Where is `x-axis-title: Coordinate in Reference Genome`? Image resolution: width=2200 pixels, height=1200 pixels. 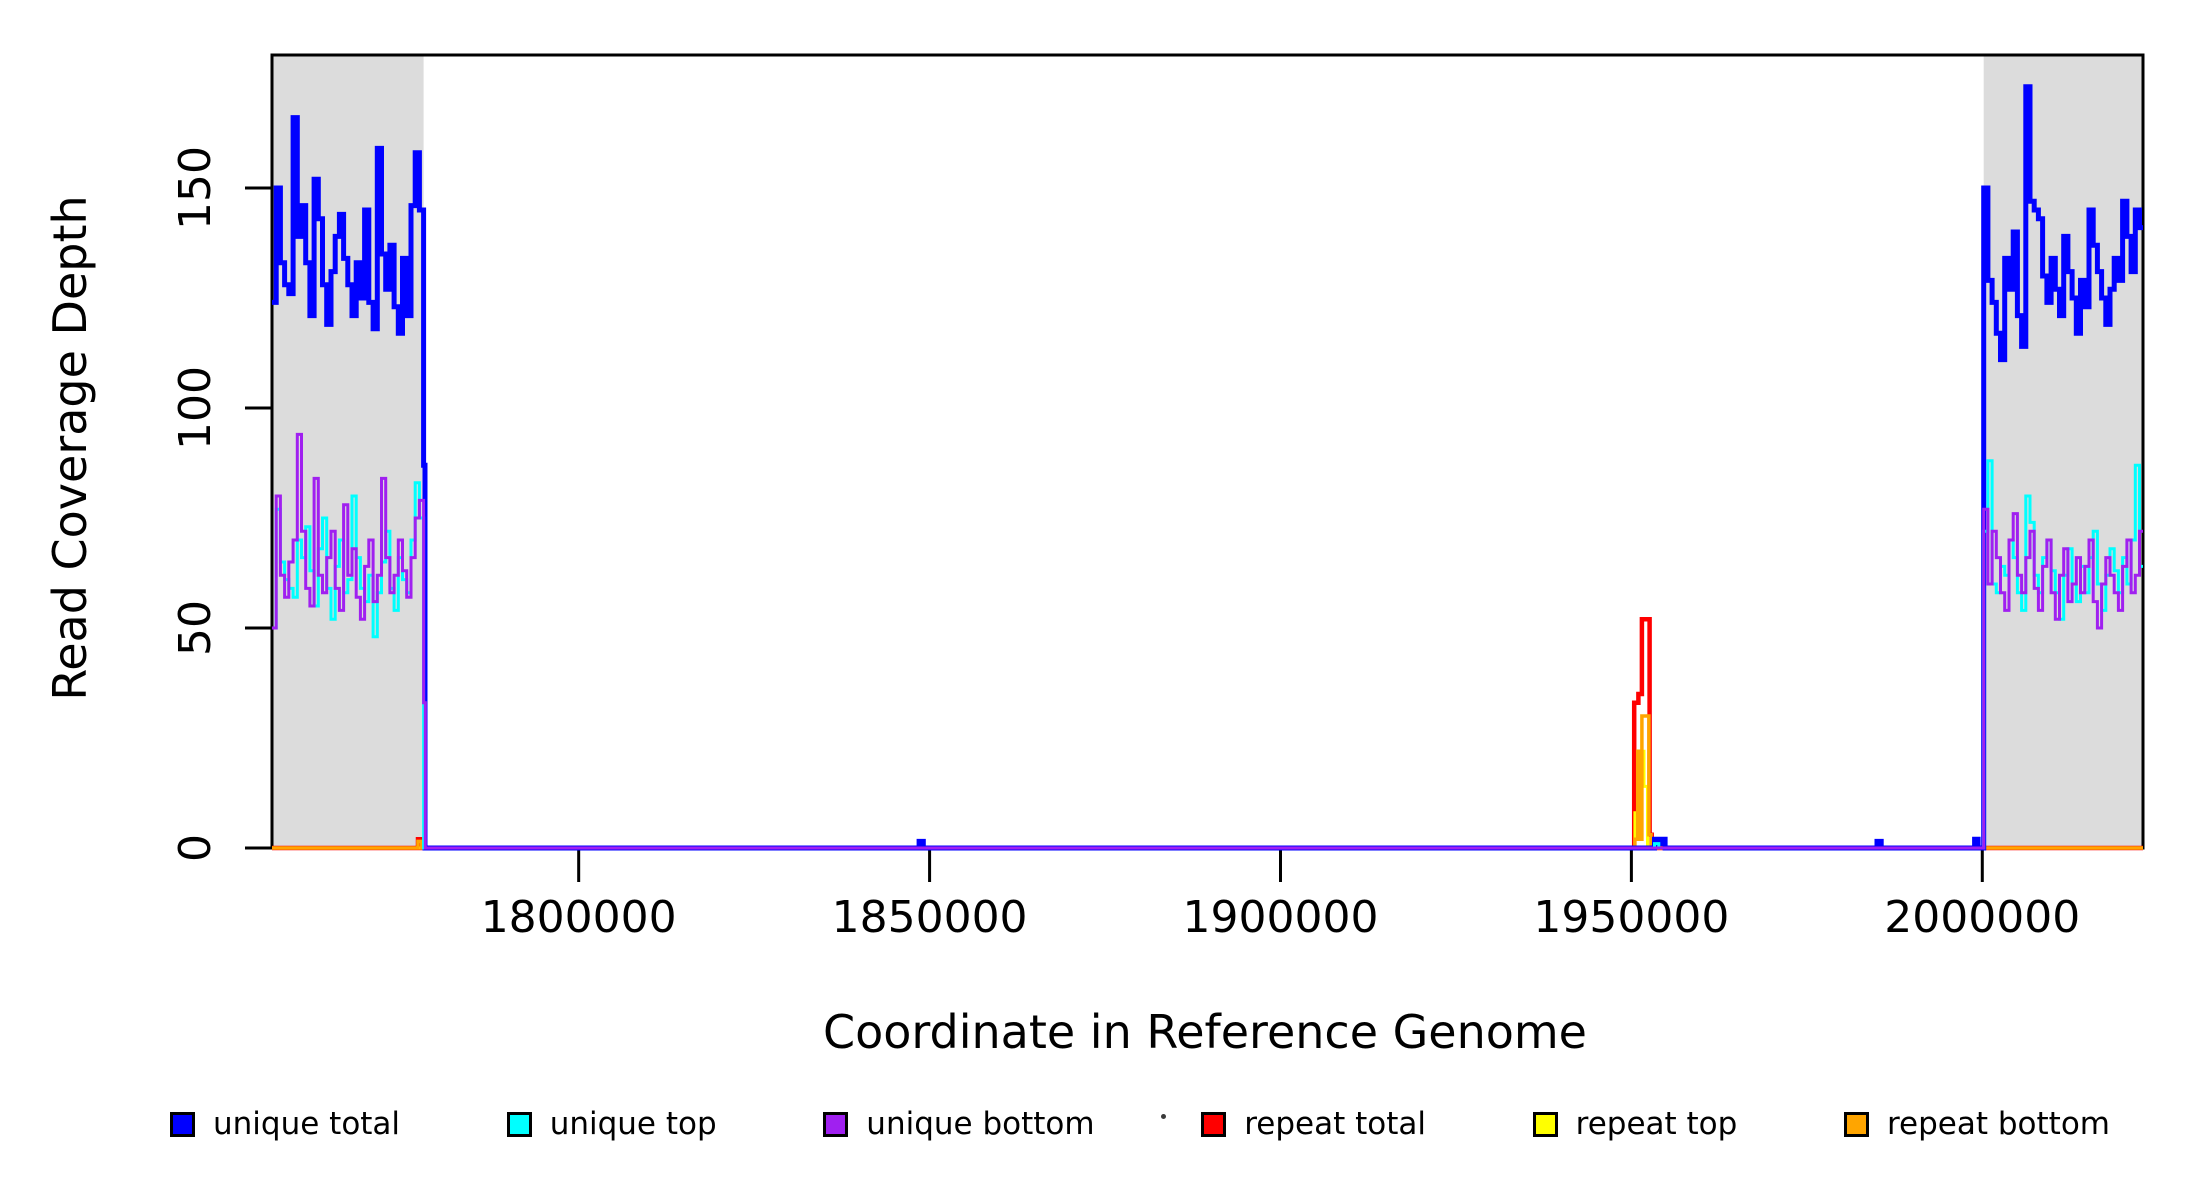 x-axis-title: Coordinate in Reference Genome is located at coordinates (1205, 1032).